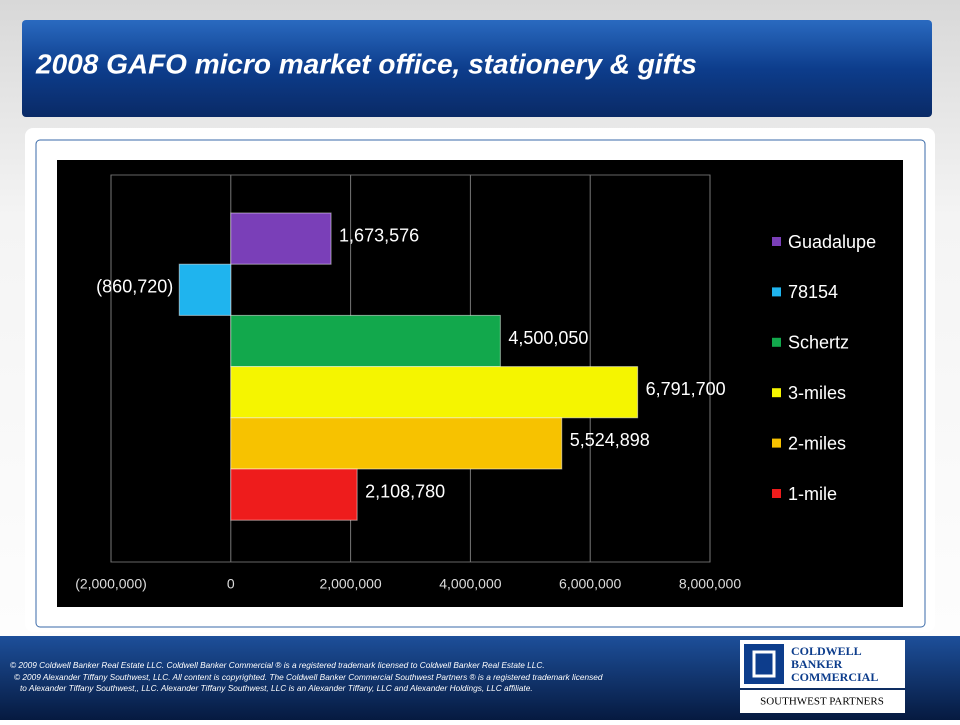 This screenshot has width=960, height=725. What do you see at coordinates (813, 292) in the screenshot?
I see `legend-label: 78154` at bounding box center [813, 292].